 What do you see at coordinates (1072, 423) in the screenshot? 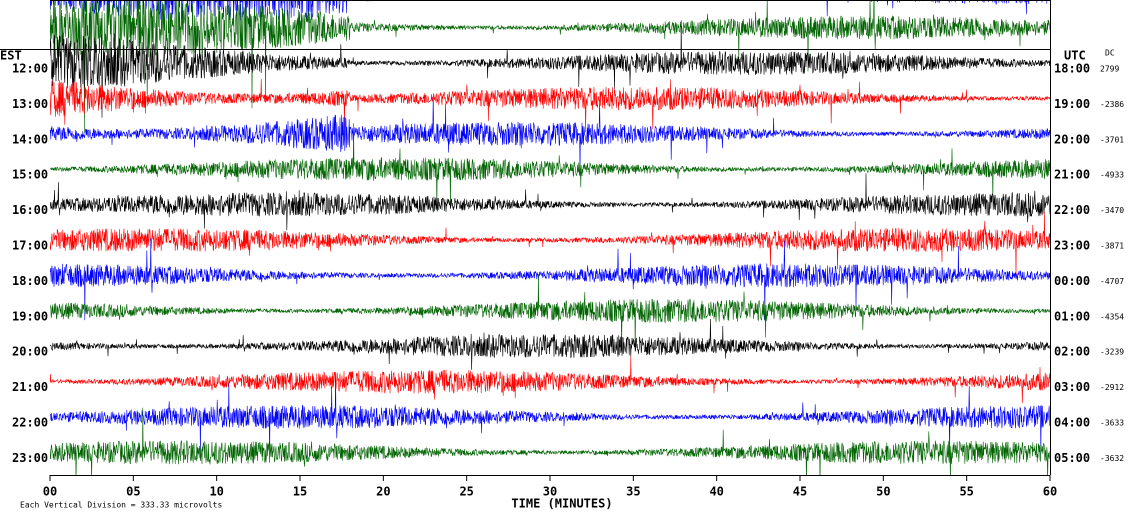
I see `utc-label: 04:00` at bounding box center [1072, 423].